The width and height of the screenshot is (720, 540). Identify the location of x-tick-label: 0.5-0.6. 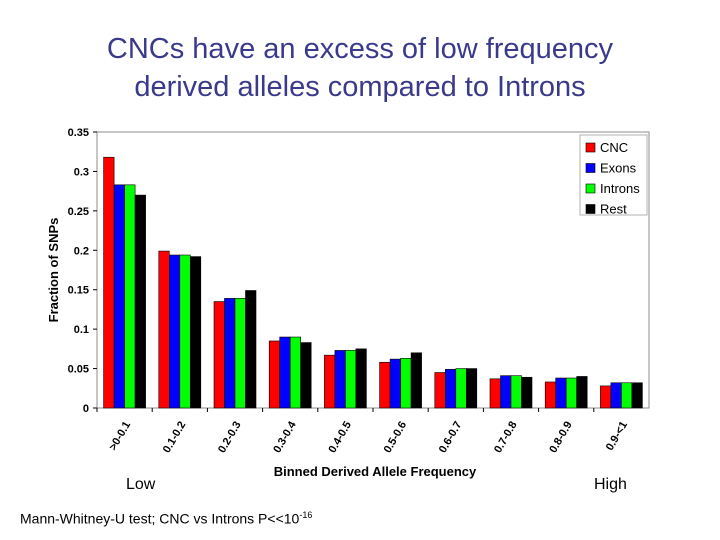
(396, 438).